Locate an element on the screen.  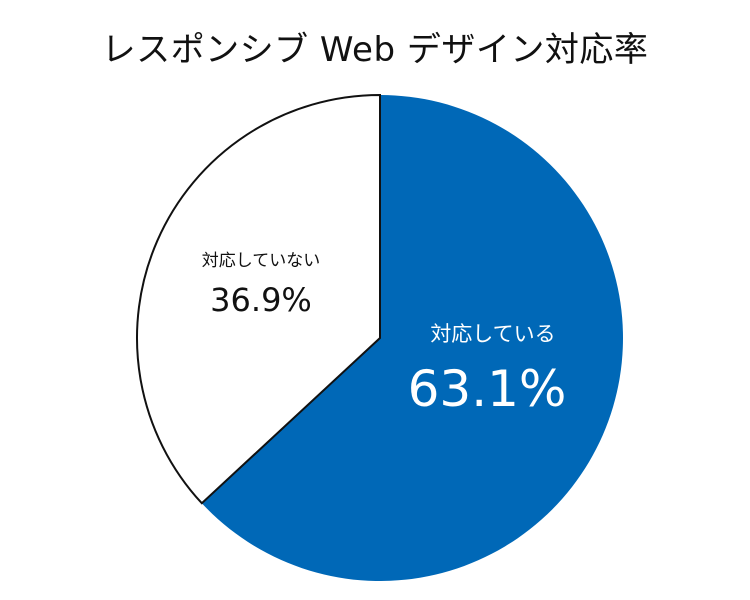
slice-label-group-responsive: 対応している 63.1% is located at coordinates (487, 370).